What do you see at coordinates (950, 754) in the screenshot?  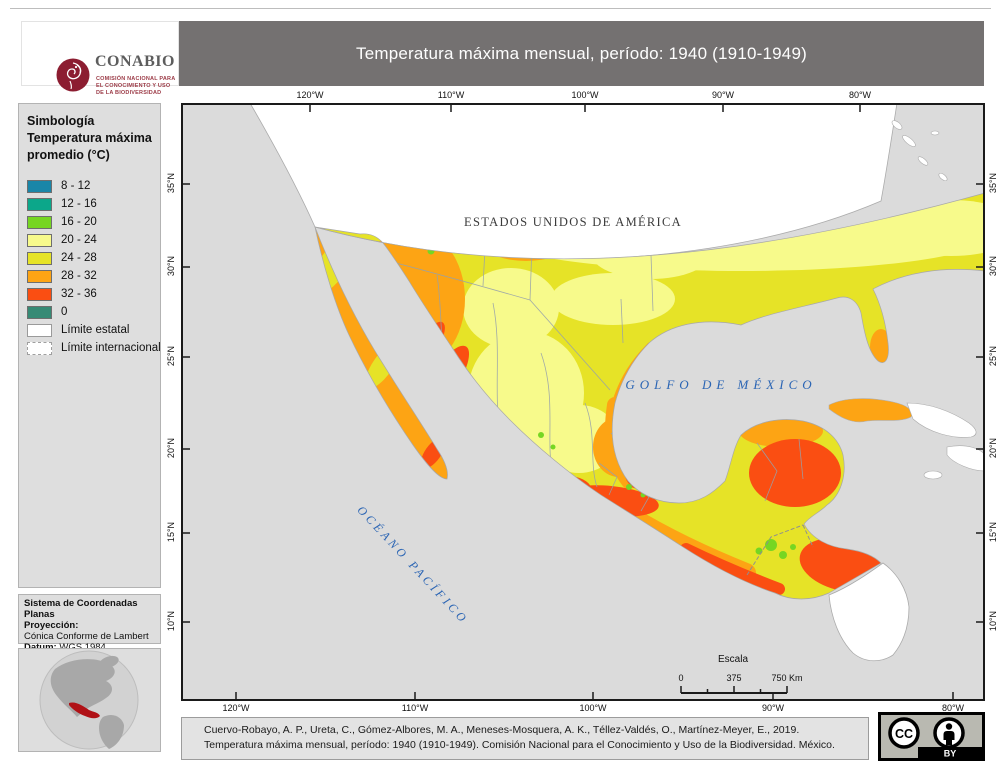 I see `cc-by-text: BY` at bounding box center [950, 754].